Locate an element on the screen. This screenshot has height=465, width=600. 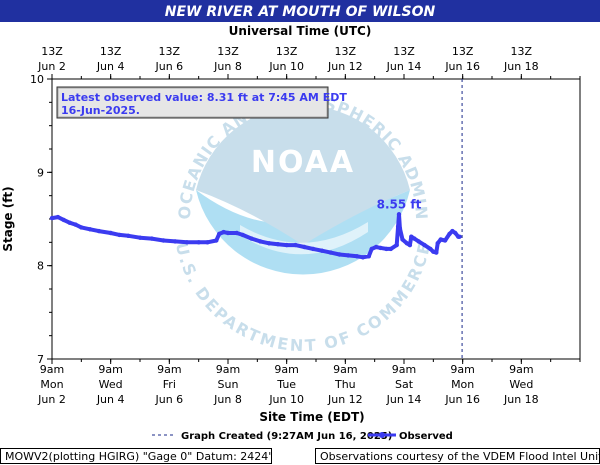
top-tick-date: Jun 16 is located at coordinates (462, 66).